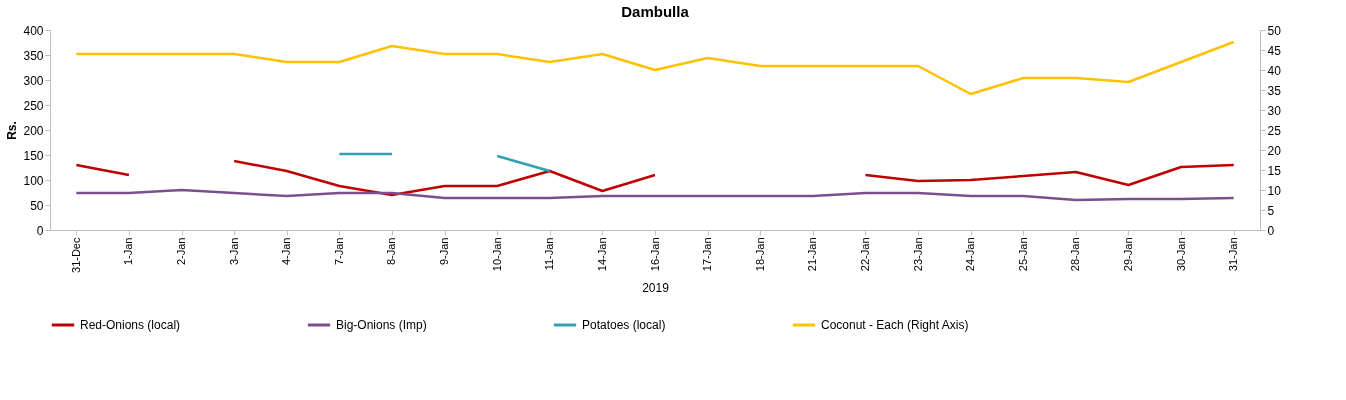 This screenshot has width=1346, height=400. Describe the element at coordinates (12, 130) in the screenshot. I see `y-axis-title: Rs.` at that location.